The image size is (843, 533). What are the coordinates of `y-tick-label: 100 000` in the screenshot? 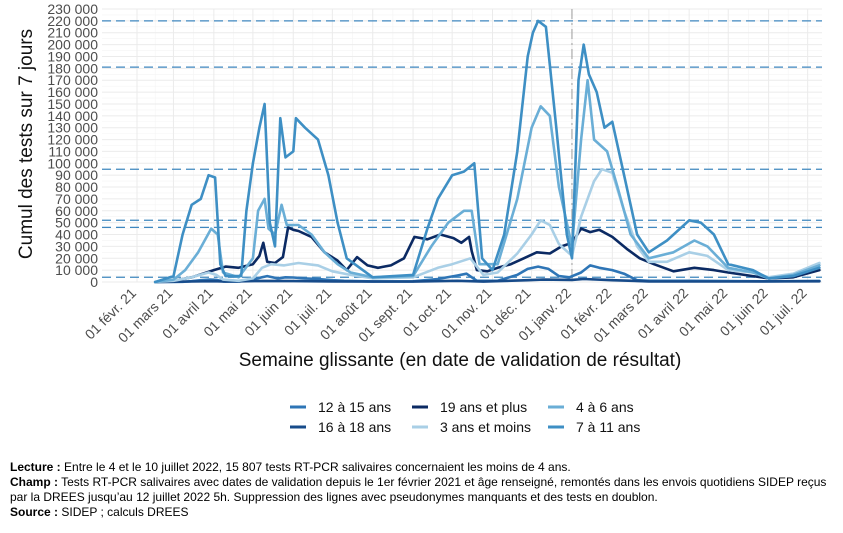 It's located at (72, 163).